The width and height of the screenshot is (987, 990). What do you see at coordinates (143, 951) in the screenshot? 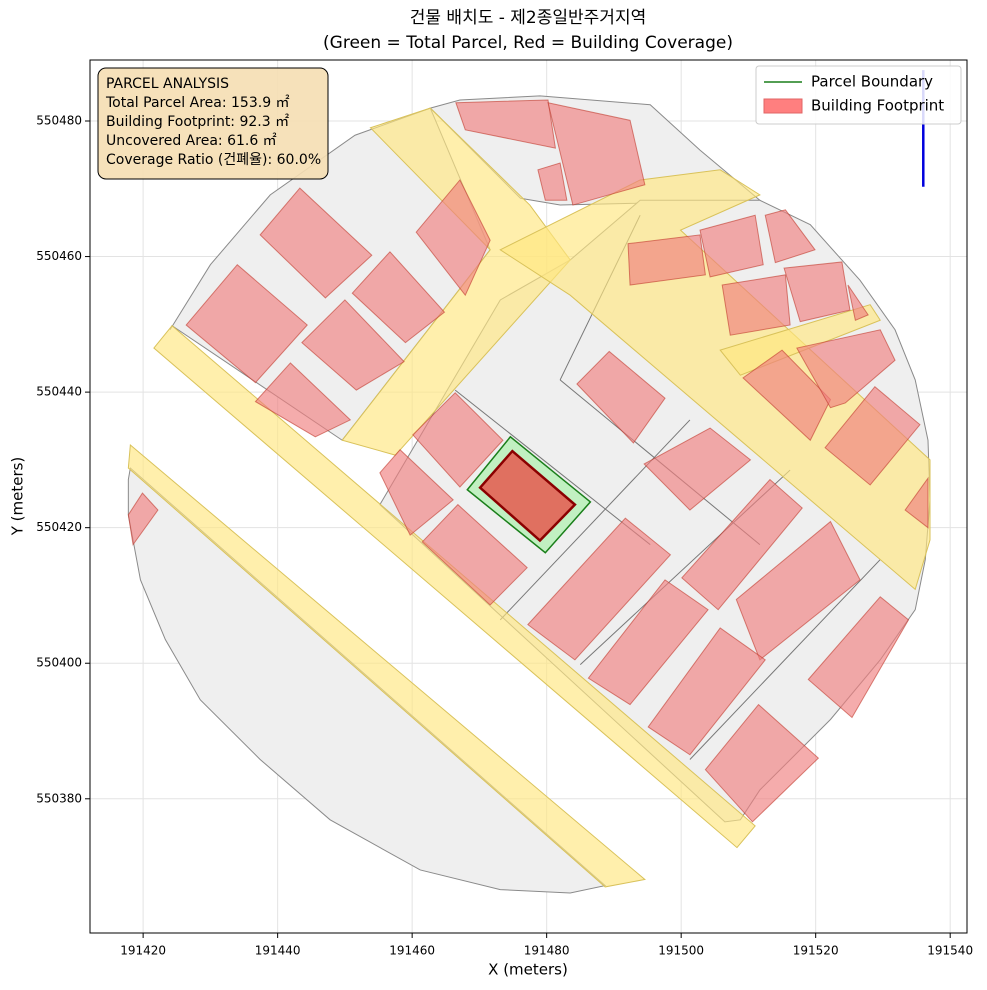
I see `x-tick-label: 191420` at bounding box center [143, 951].